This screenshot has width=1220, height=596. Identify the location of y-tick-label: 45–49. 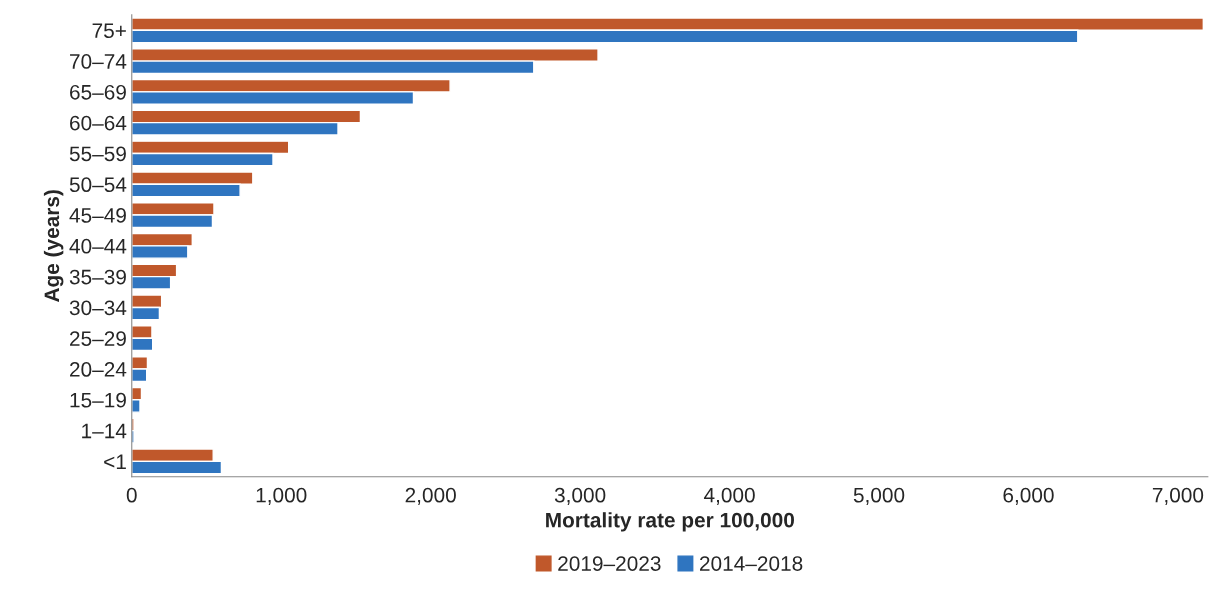
(97, 215).